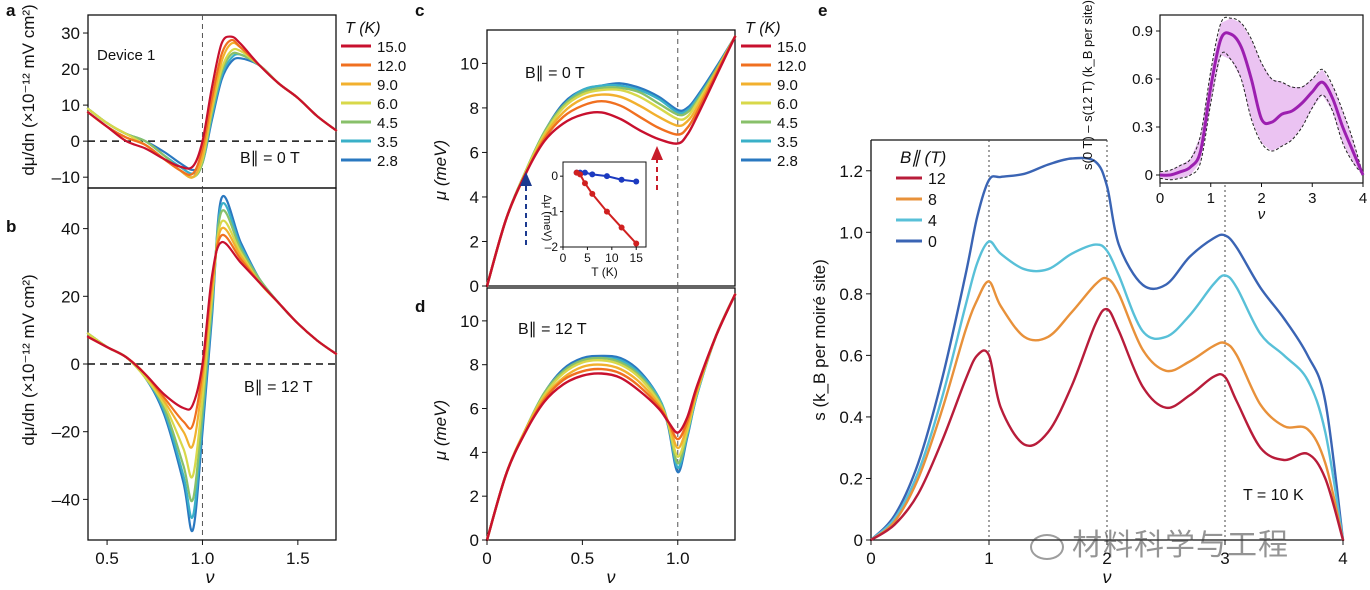  Describe the element at coordinates (1261, 116) in the screenshot. I see `inset-band-lower-e` at that location.